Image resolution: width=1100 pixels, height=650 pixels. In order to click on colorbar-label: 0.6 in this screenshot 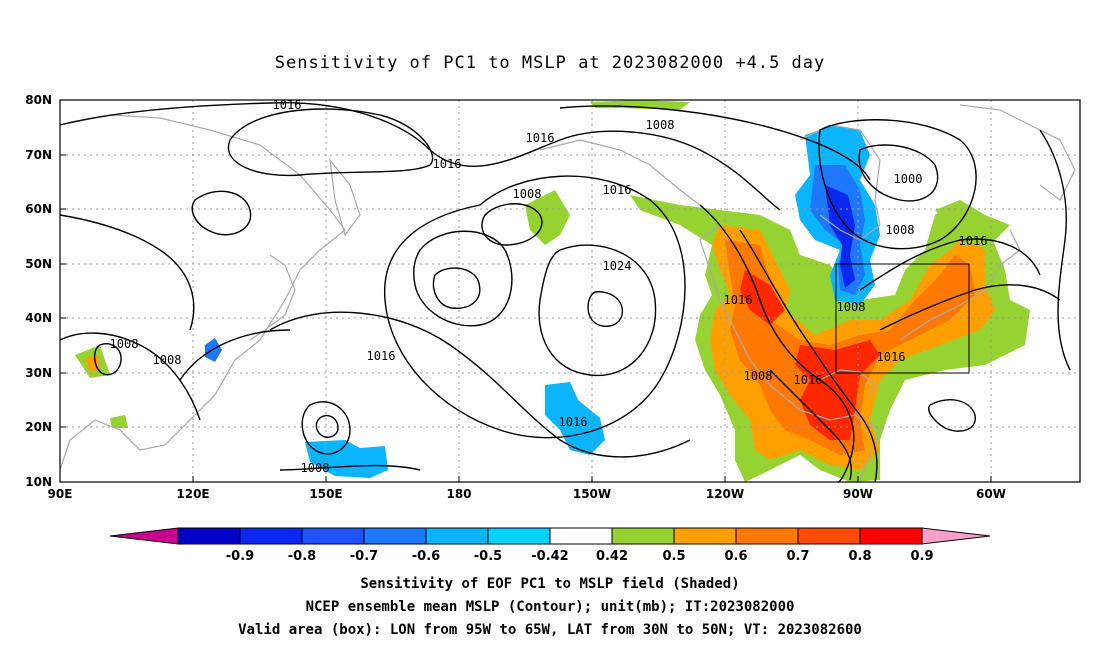, I will do `click(735, 556)`.